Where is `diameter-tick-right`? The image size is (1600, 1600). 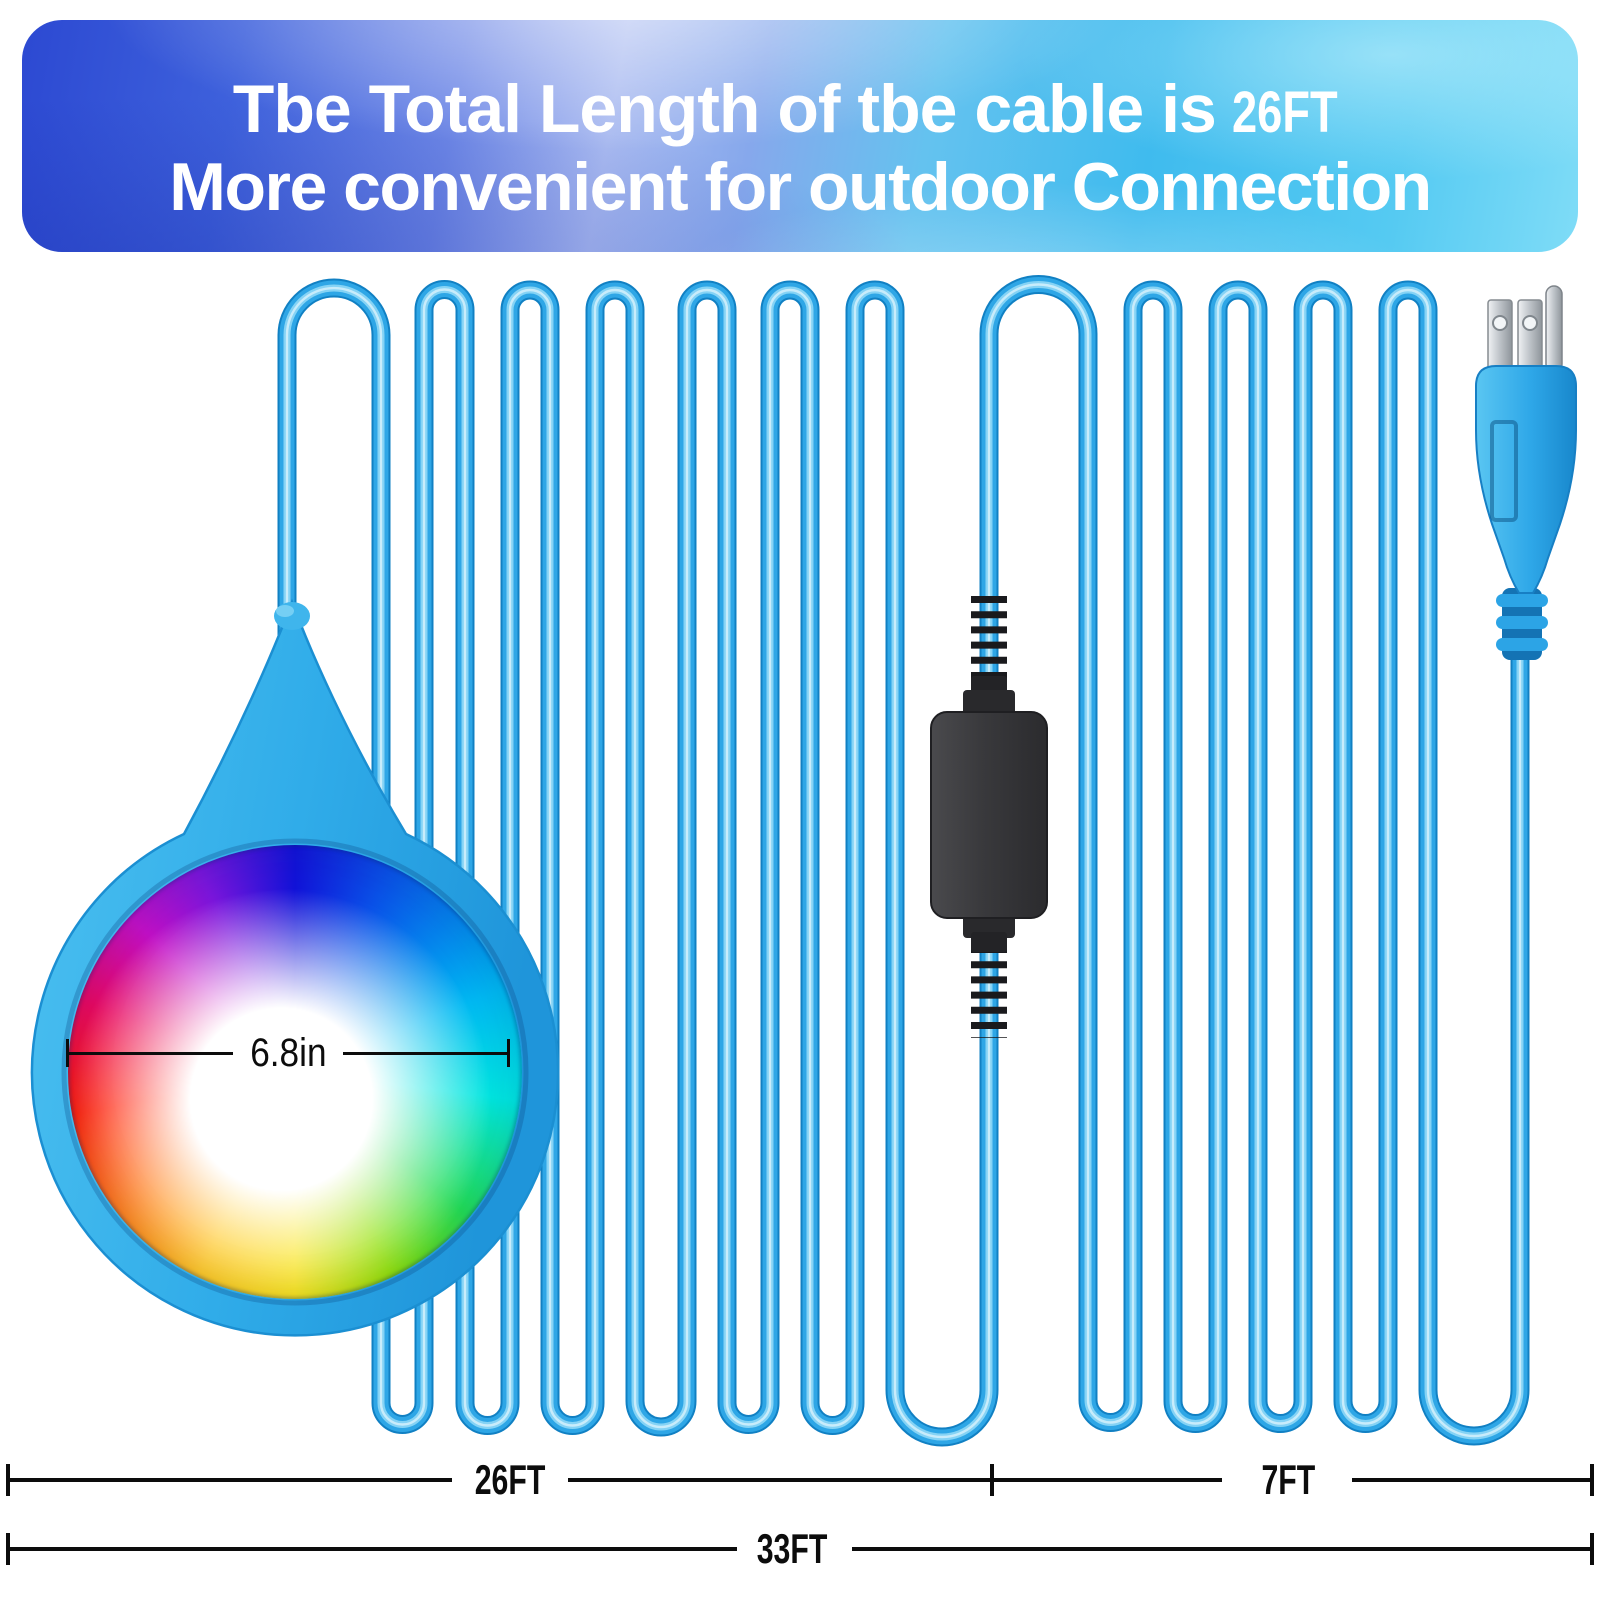 diameter-tick-right is located at coordinates (508, 1053).